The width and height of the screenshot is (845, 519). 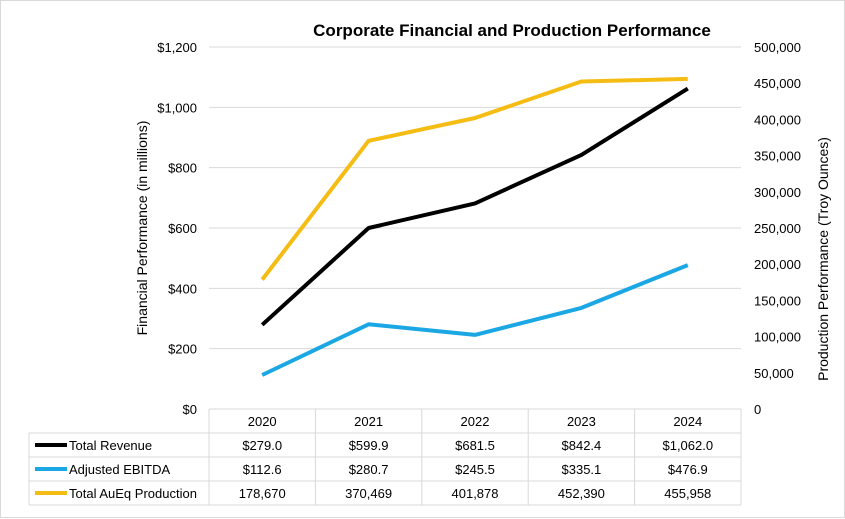 What do you see at coordinates (262, 493) in the screenshot?
I see `data-table-cell: 178,670` at bounding box center [262, 493].